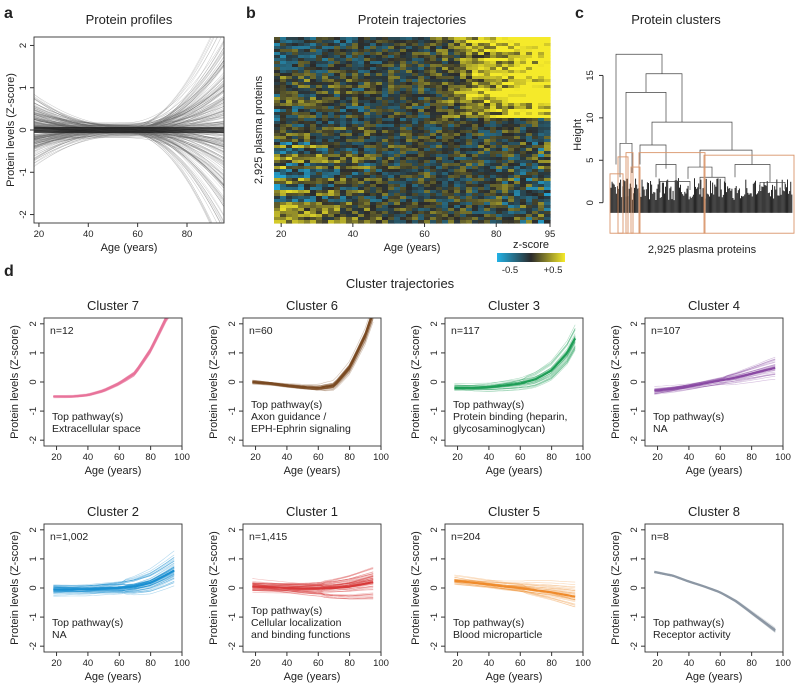  Describe the element at coordinates (88, 234) in the screenshot. I see `x-tick-label: 40` at that location.